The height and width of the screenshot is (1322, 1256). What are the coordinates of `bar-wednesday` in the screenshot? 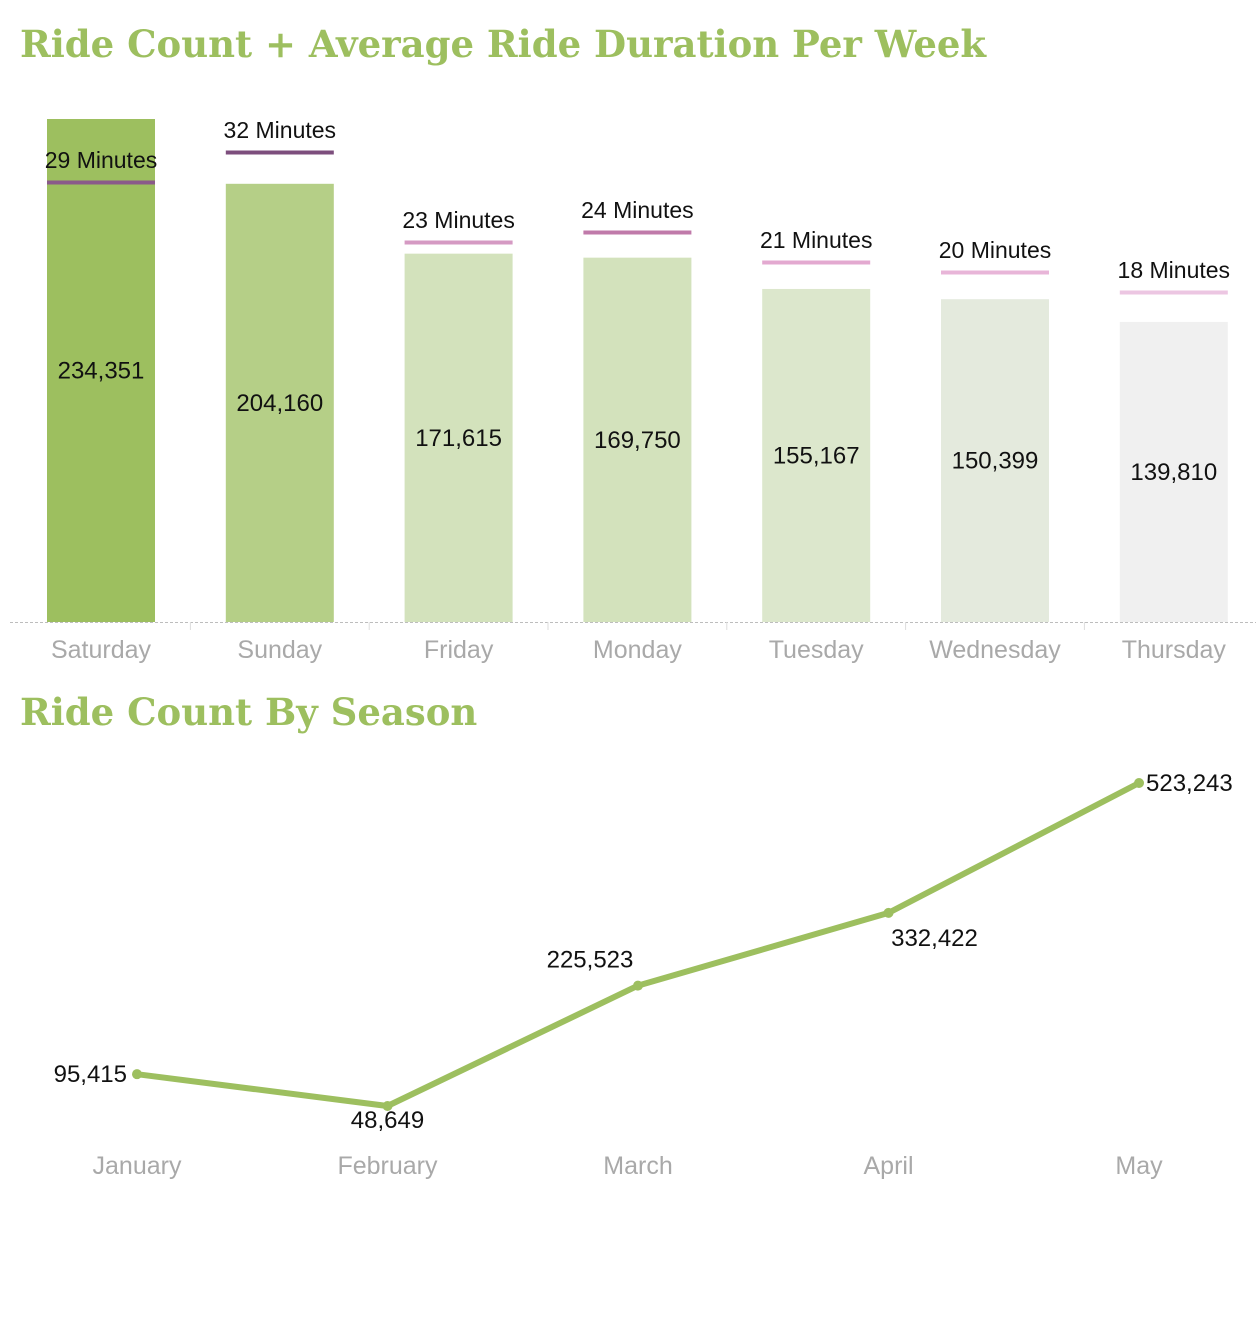 It's located at (995, 460).